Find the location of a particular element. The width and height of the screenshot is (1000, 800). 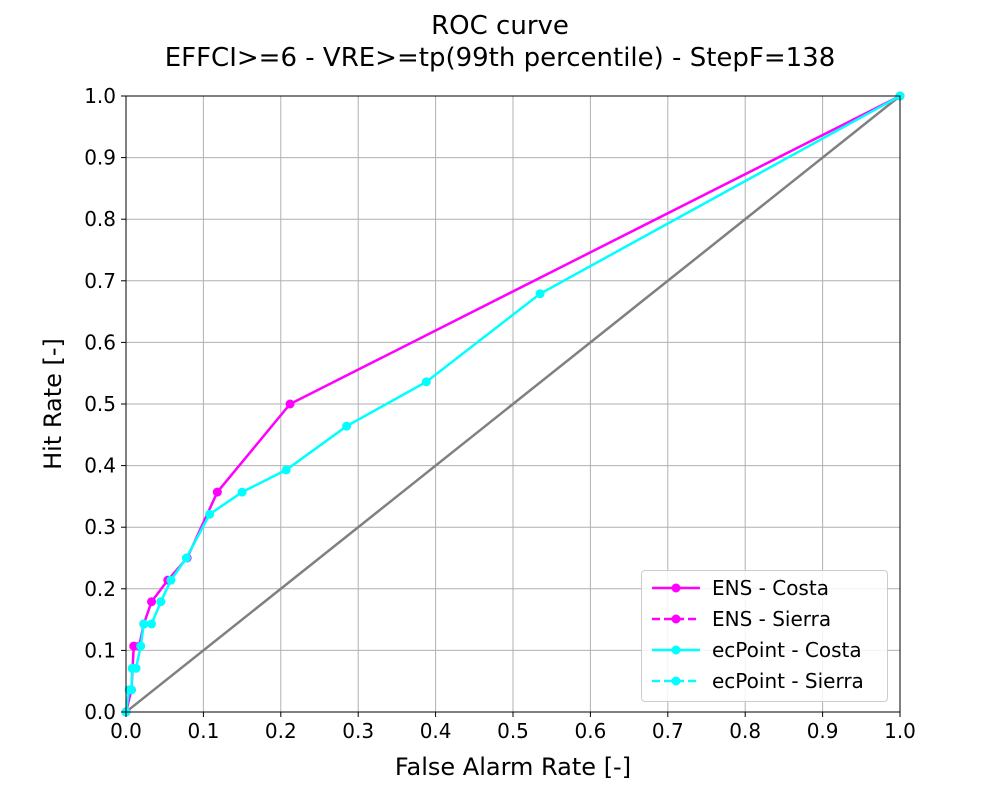

y-tick-label: 0.1 is located at coordinates (100, 650).